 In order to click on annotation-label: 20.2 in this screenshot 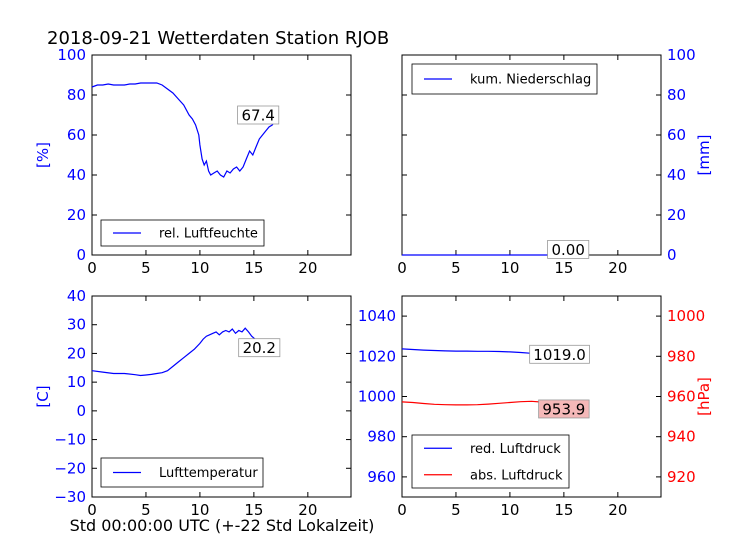, I will do `click(259, 348)`.